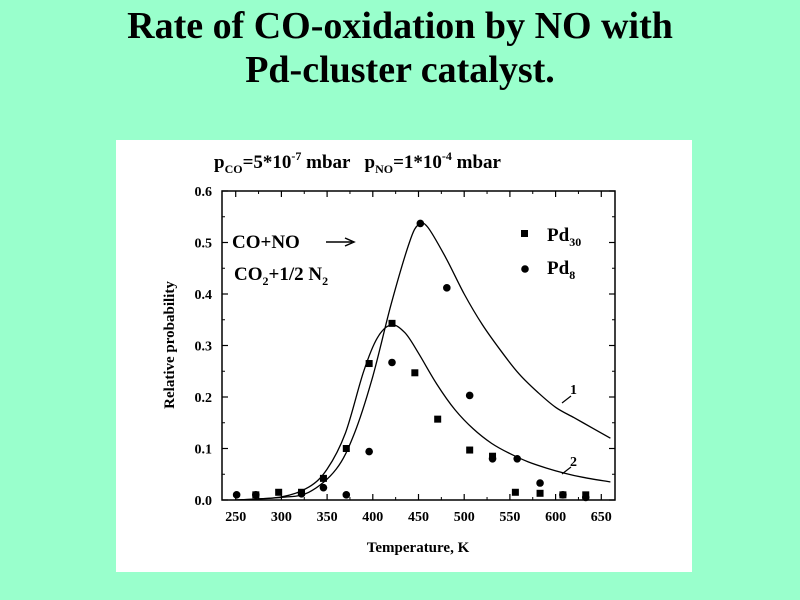 Image resolution: width=800 pixels, height=600 pixels. I want to click on pno-p: p, so click(369, 162).